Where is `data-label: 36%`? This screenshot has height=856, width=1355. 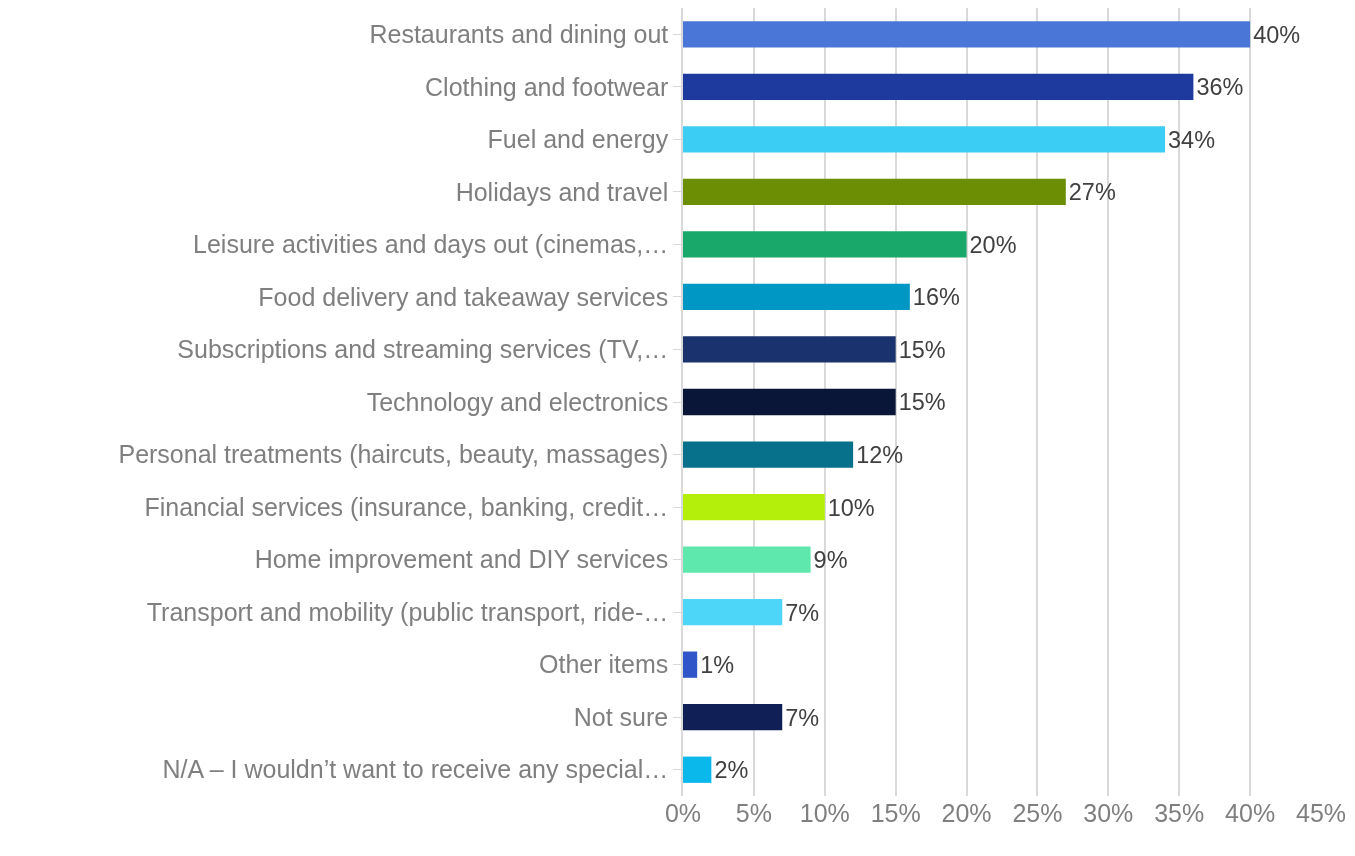 data-label: 36% is located at coordinates (1220, 87).